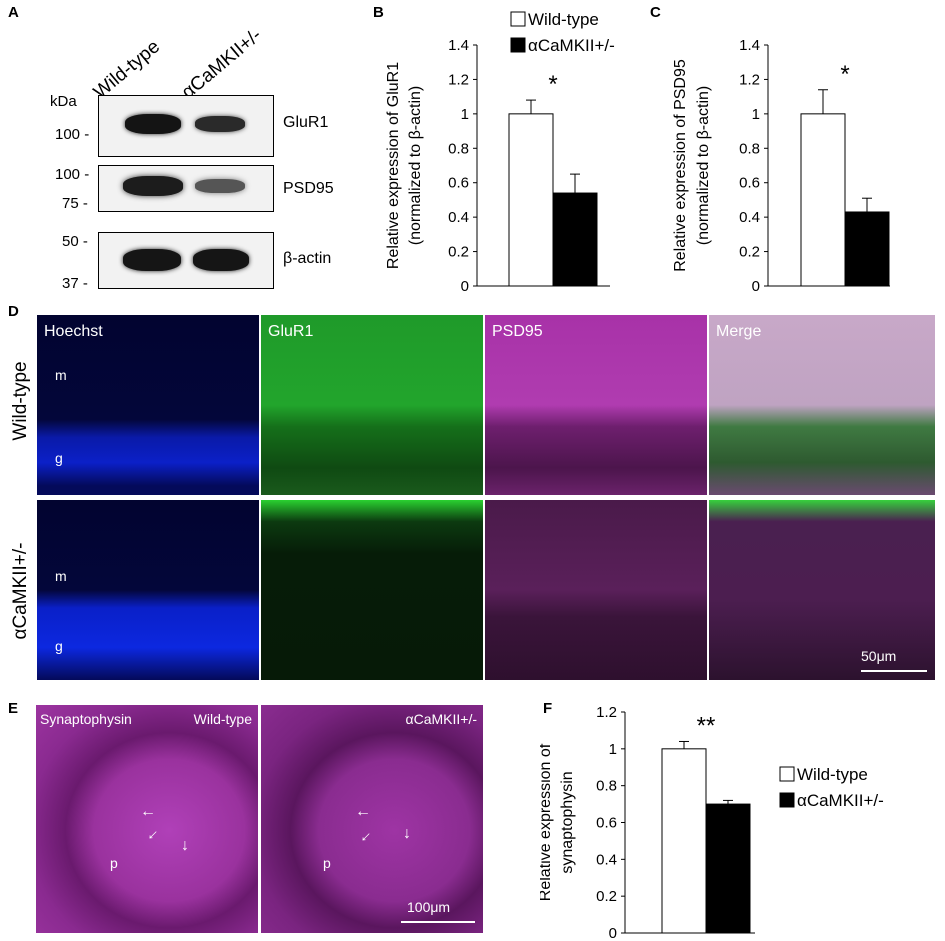 The image size is (945, 941). I want to click on lane-label-mutant: αCaMKII+/-, so click(221, 64).